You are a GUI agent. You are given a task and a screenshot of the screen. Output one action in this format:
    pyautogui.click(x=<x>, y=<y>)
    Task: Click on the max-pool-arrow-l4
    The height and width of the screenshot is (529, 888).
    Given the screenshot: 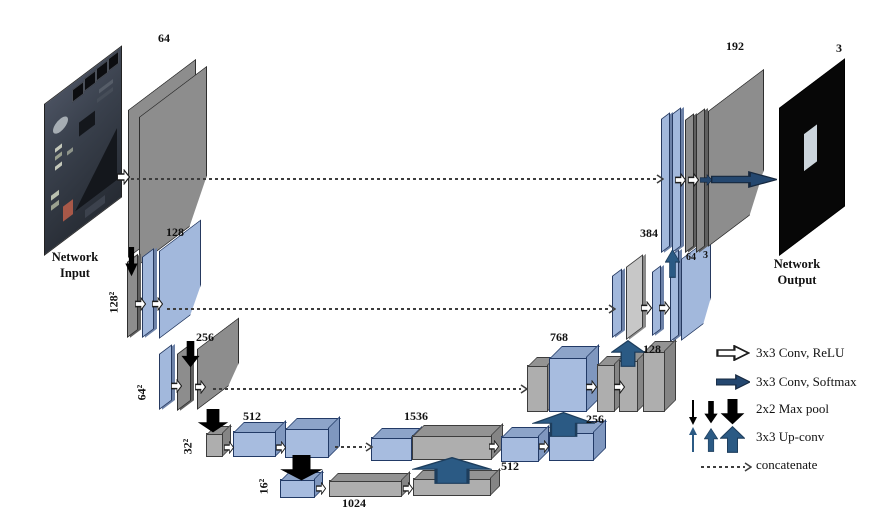 What is the action you would take?
    pyautogui.click(x=301, y=468)
    